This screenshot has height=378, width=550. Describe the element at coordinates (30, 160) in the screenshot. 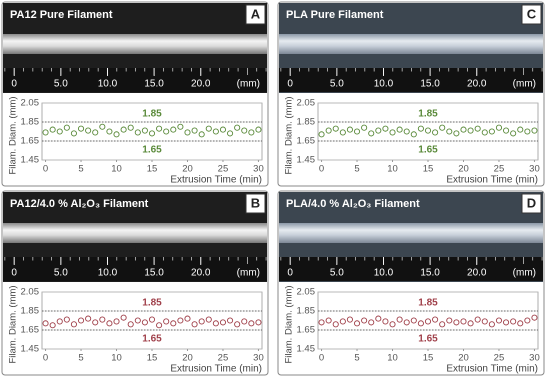

I see `y-tick-label: 1.45` at that location.